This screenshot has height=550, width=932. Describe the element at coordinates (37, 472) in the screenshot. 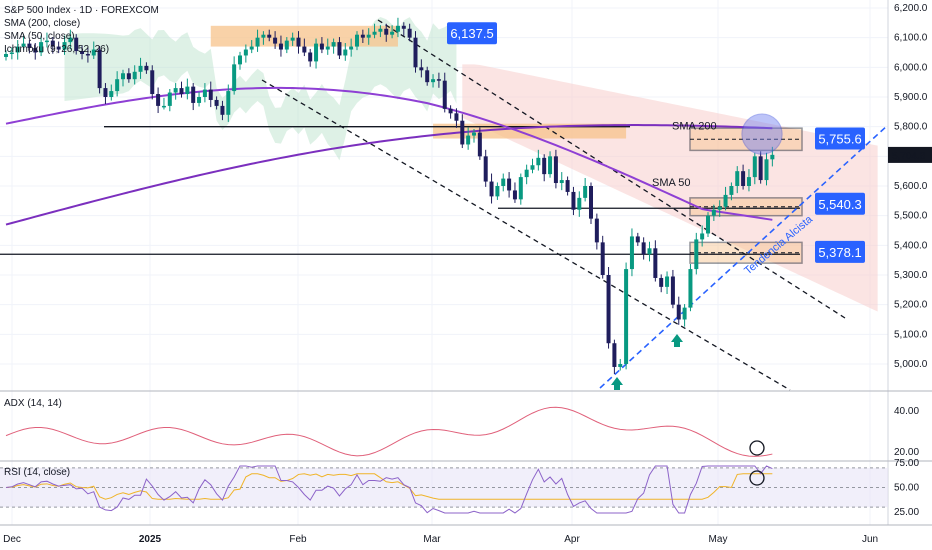

I see `rsi-label: RSI (14, close)` at that location.